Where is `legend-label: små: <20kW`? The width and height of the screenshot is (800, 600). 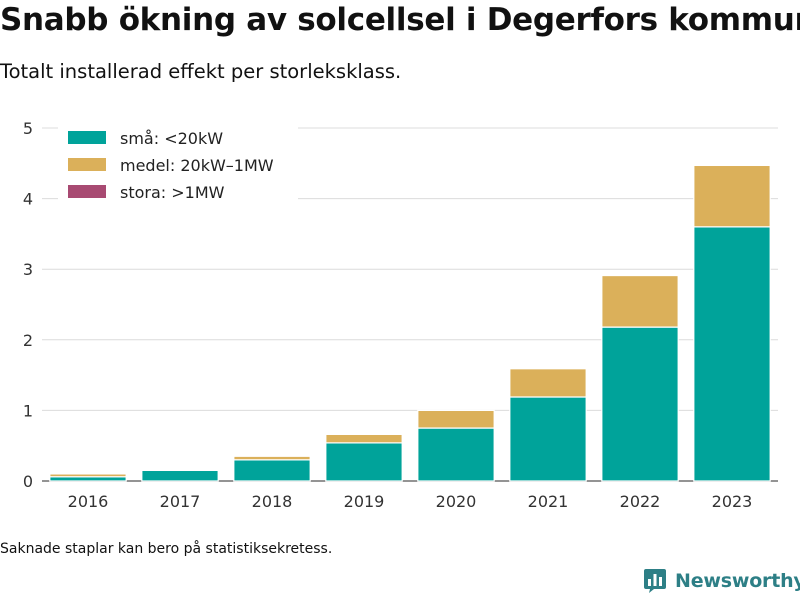
legend-label: små: <20kW is located at coordinates (171, 138).